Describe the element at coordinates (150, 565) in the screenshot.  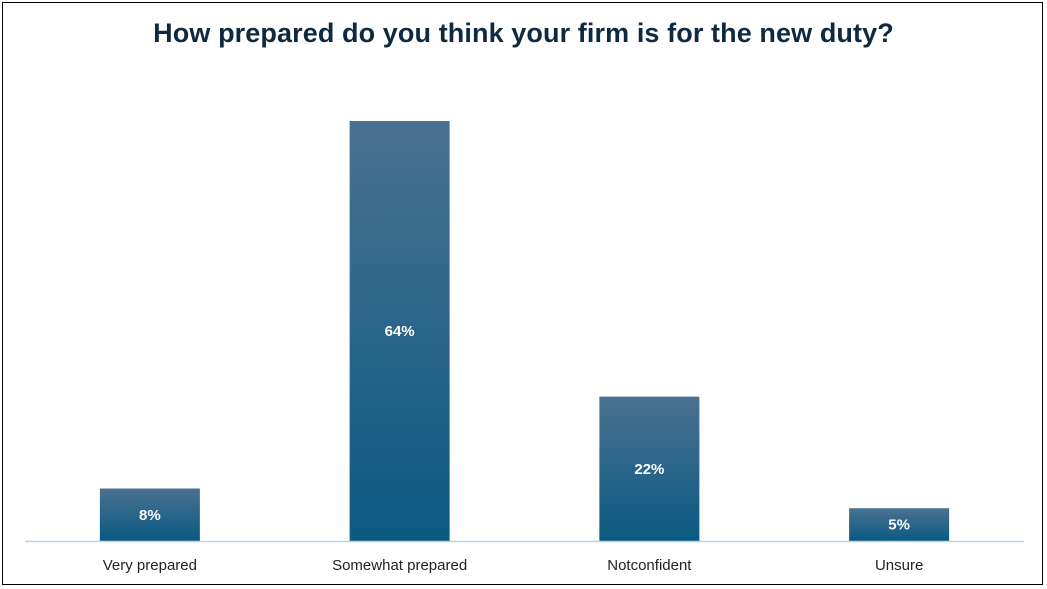
I see `category-label: Very prepared` at that location.